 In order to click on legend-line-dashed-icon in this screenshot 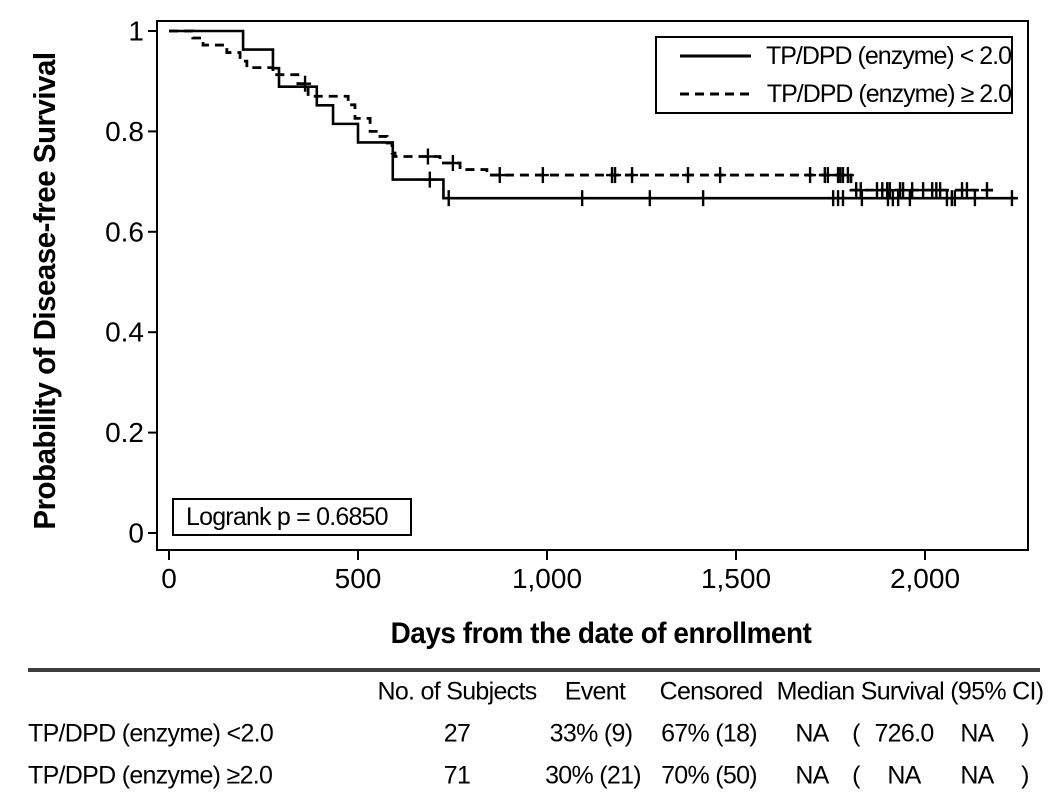, I will do `click(716, 94)`.